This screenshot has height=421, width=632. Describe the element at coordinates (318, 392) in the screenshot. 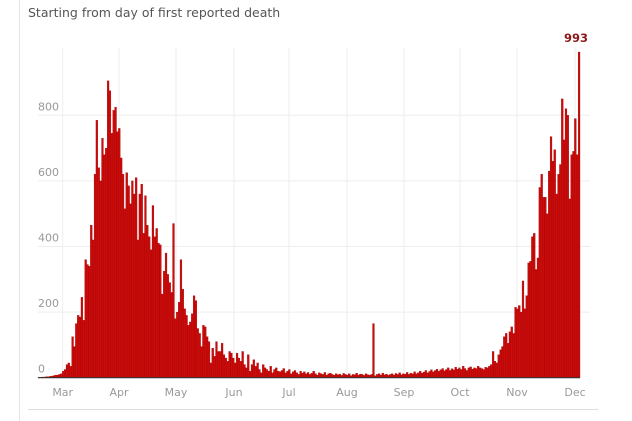

I see `x-axis-ticks: Mar Apr May Jun Jul Aug Sep Oct Nov Dec` at that location.